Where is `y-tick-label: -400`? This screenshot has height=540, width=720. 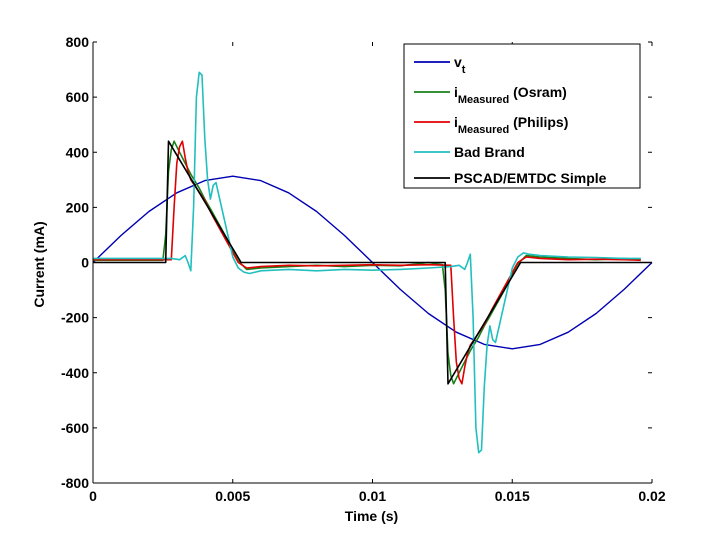 y-tick-label: -400 is located at coordinates (75, 373).